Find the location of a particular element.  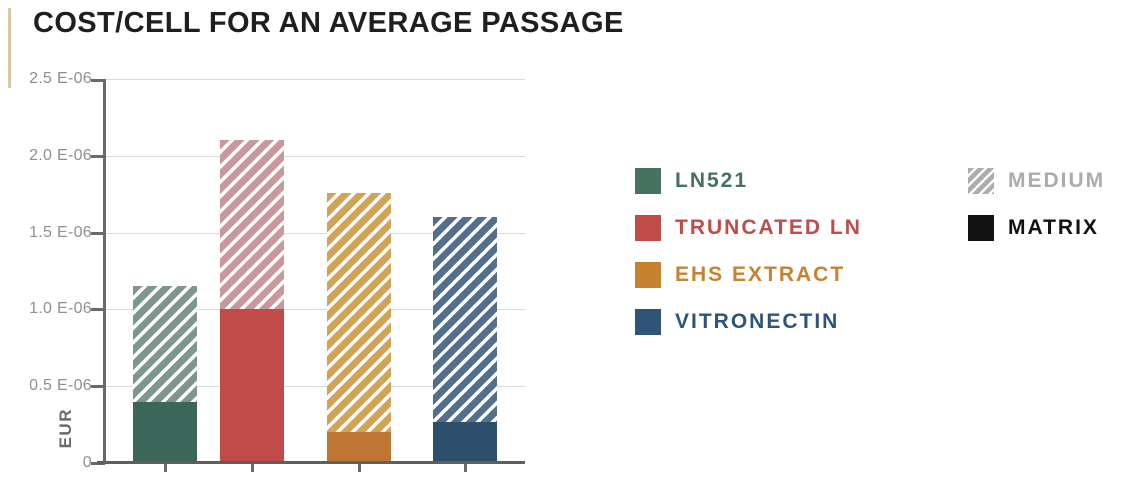

y-axis-tick-label: 0 is located at coordinates (87, 462).